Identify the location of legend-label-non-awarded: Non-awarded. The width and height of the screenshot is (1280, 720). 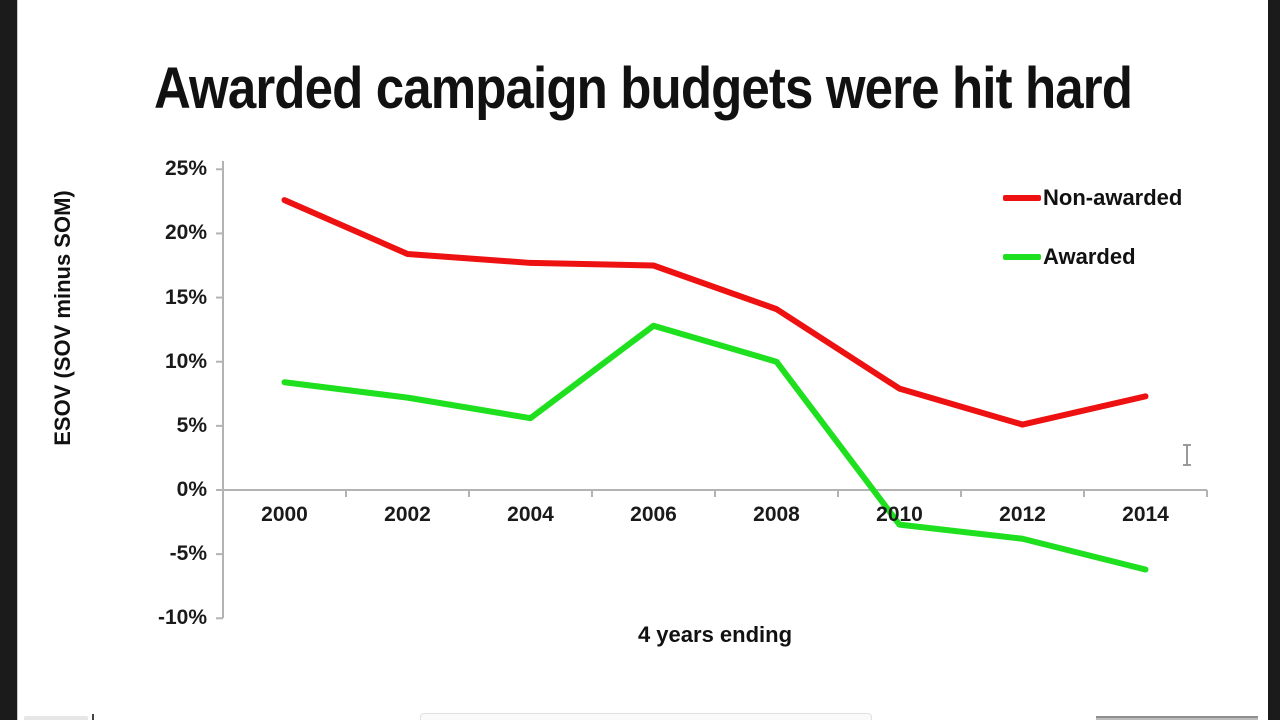
(1113, 197).